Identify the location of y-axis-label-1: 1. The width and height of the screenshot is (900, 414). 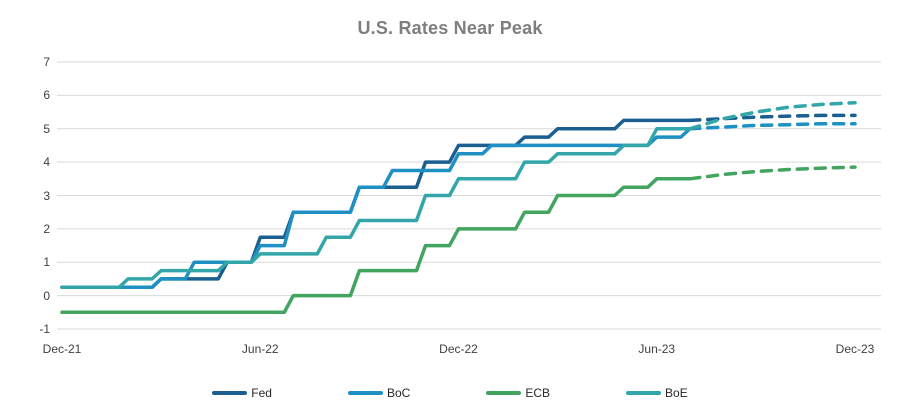
(46, 262).